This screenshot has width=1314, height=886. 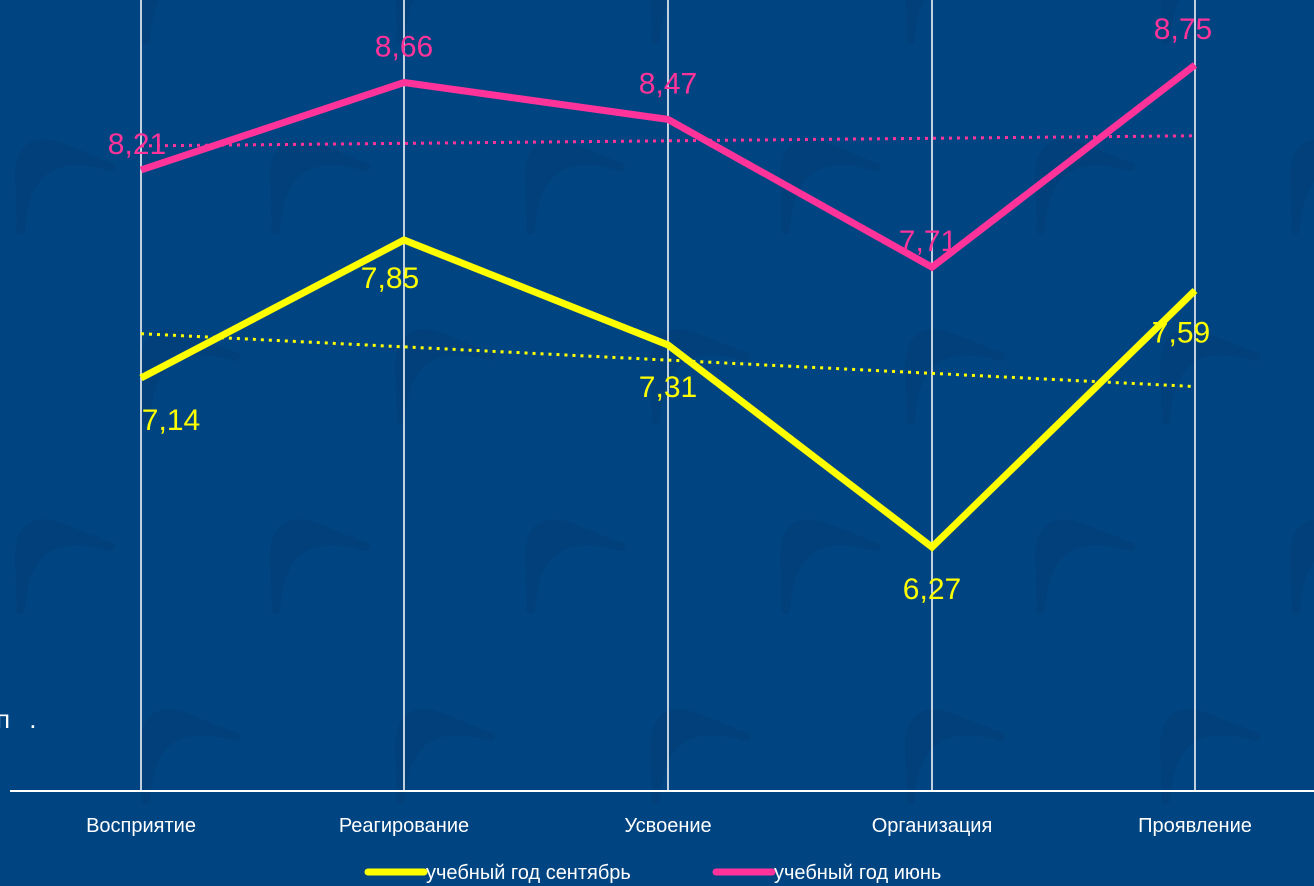 I want to click on category-label: Реагирование, so click(x=404, y=826).